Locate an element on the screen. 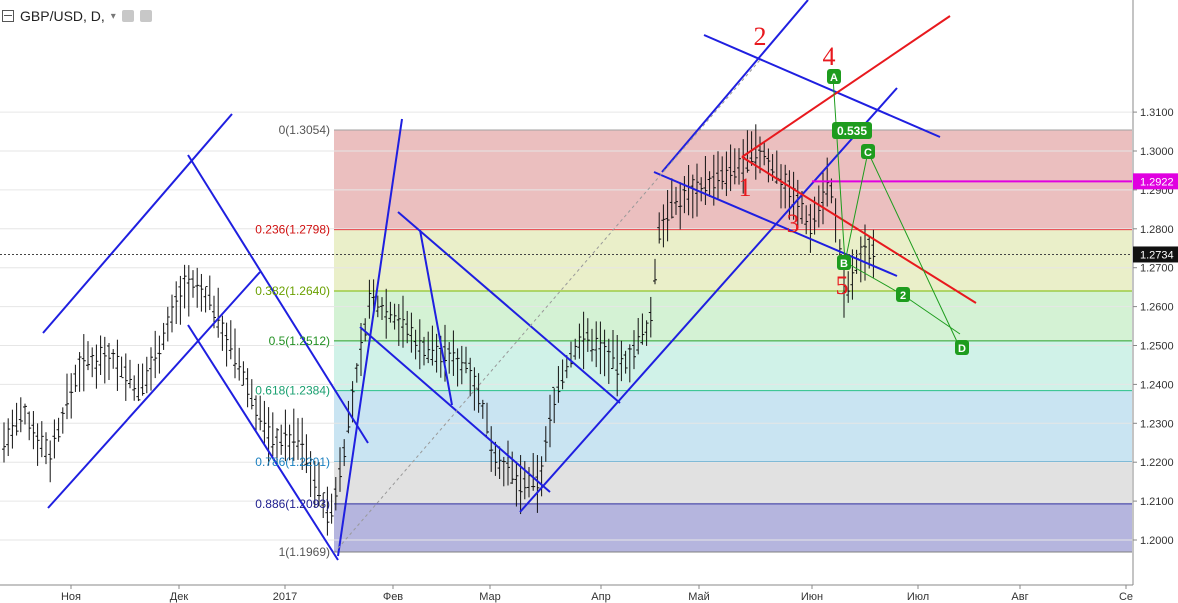 This screenshot has width=1178, height=603. price-tag-label: 1.2734 is located at coordinates (1157, 255).